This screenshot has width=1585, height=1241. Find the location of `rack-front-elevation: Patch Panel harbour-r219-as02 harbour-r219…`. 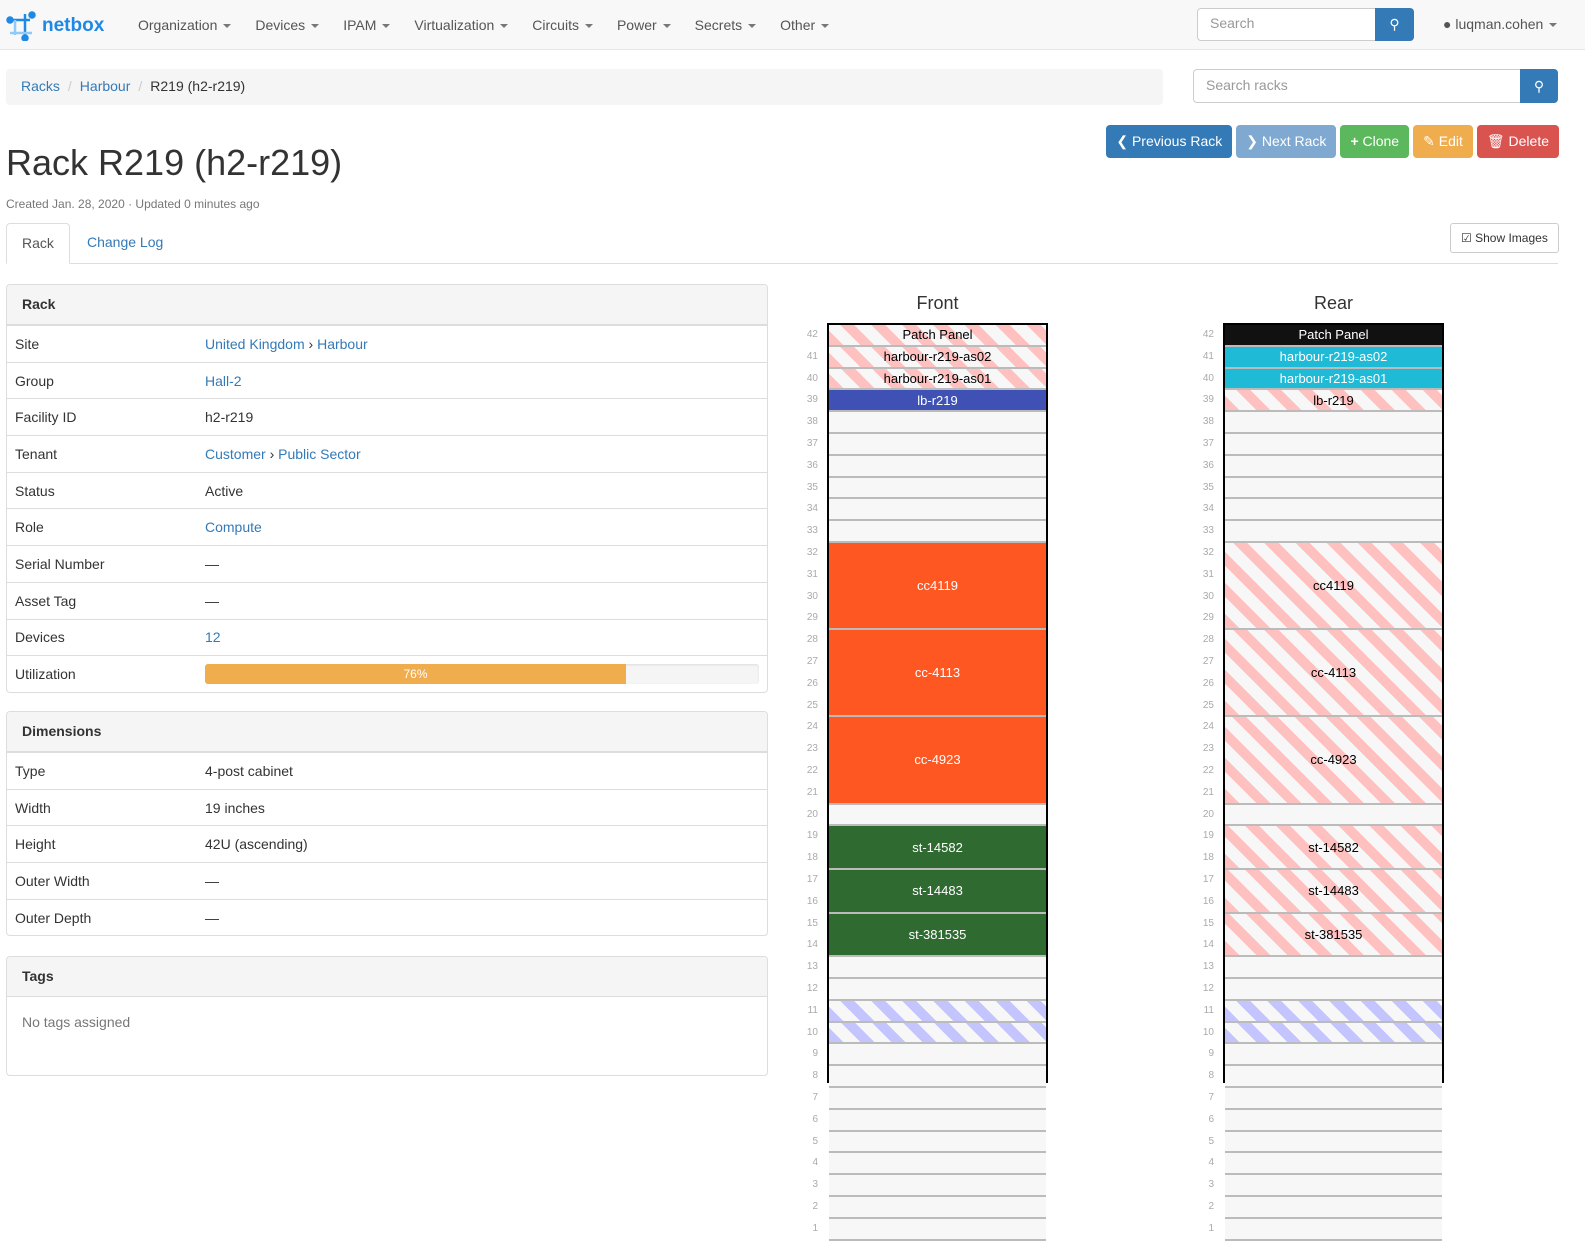

rack-front-elevation: Patch Panel harbour-r219-as02 harbour-r219… is located at coordinates (937, 782).